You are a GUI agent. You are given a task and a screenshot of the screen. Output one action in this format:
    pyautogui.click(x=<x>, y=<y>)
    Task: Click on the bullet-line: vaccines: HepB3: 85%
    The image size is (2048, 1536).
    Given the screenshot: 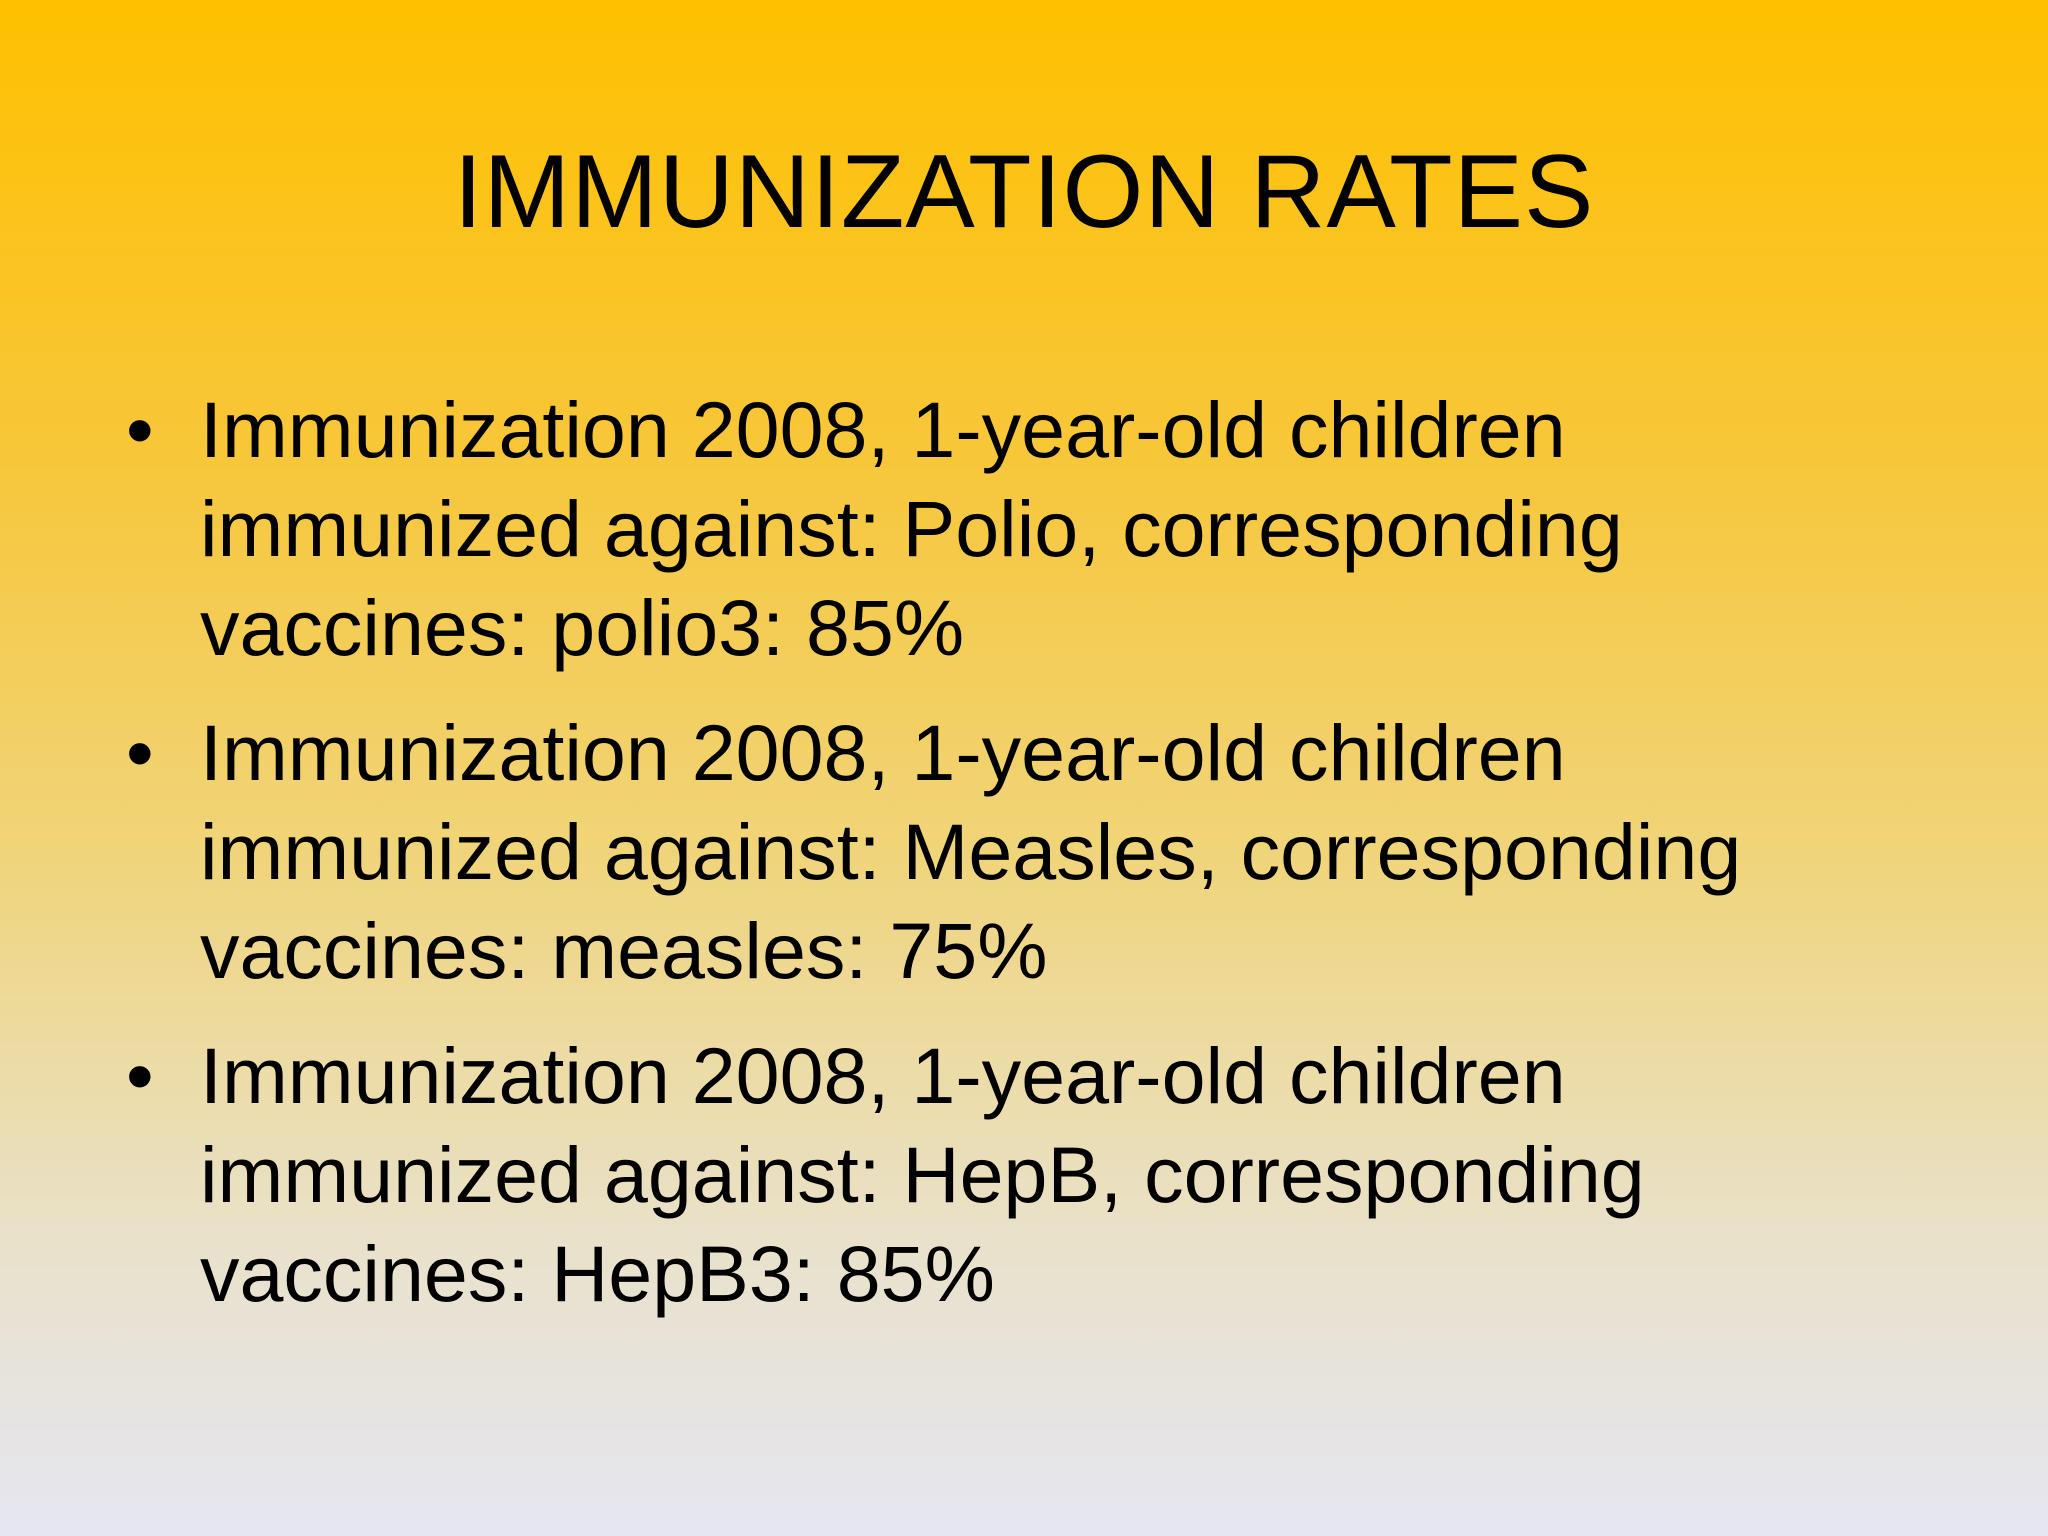 What is the action you would take?
    pyautogui.click(x=597, y=1273)
    